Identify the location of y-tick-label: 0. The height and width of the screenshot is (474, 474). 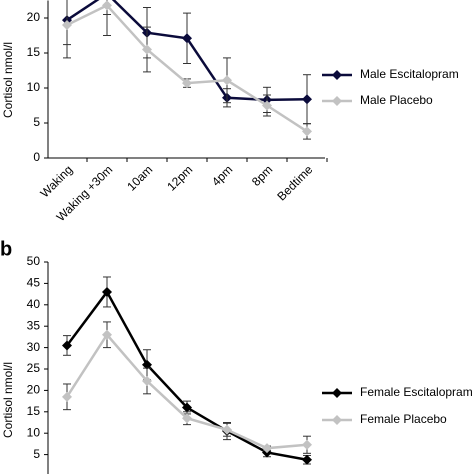
(36, 157).